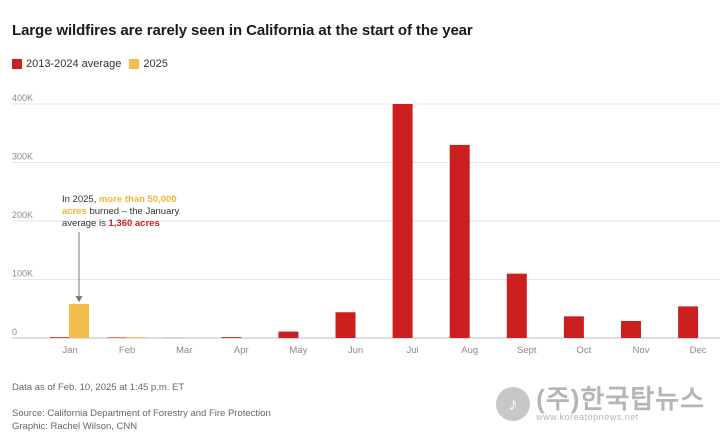  What do you see at coordinates (14, 332) in the screenshot?
I see `y-tick-label: 0` at bounding box center [14, 332].